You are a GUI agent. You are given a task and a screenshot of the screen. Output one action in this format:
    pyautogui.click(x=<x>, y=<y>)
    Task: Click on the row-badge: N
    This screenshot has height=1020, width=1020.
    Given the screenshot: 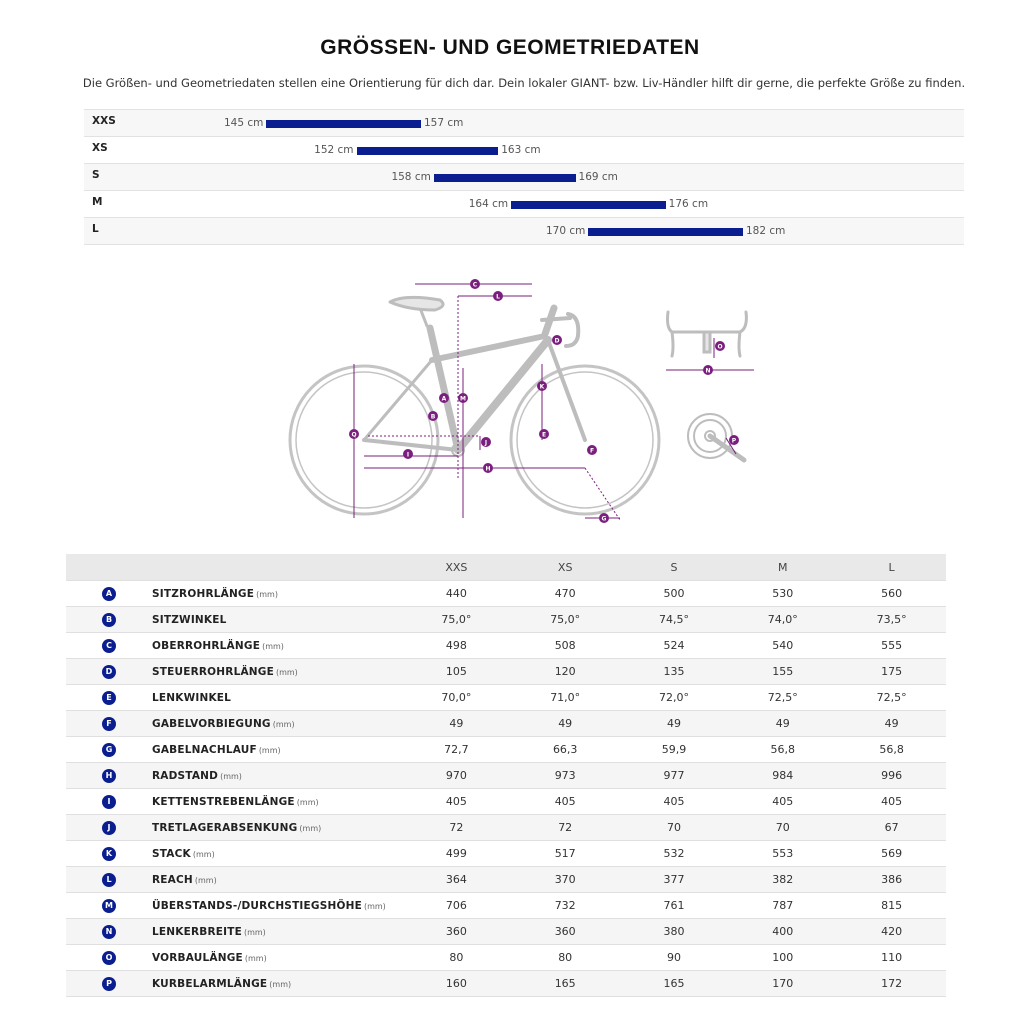 What is the action you would take?
    pyautogui.click(x=109, y=932)
    